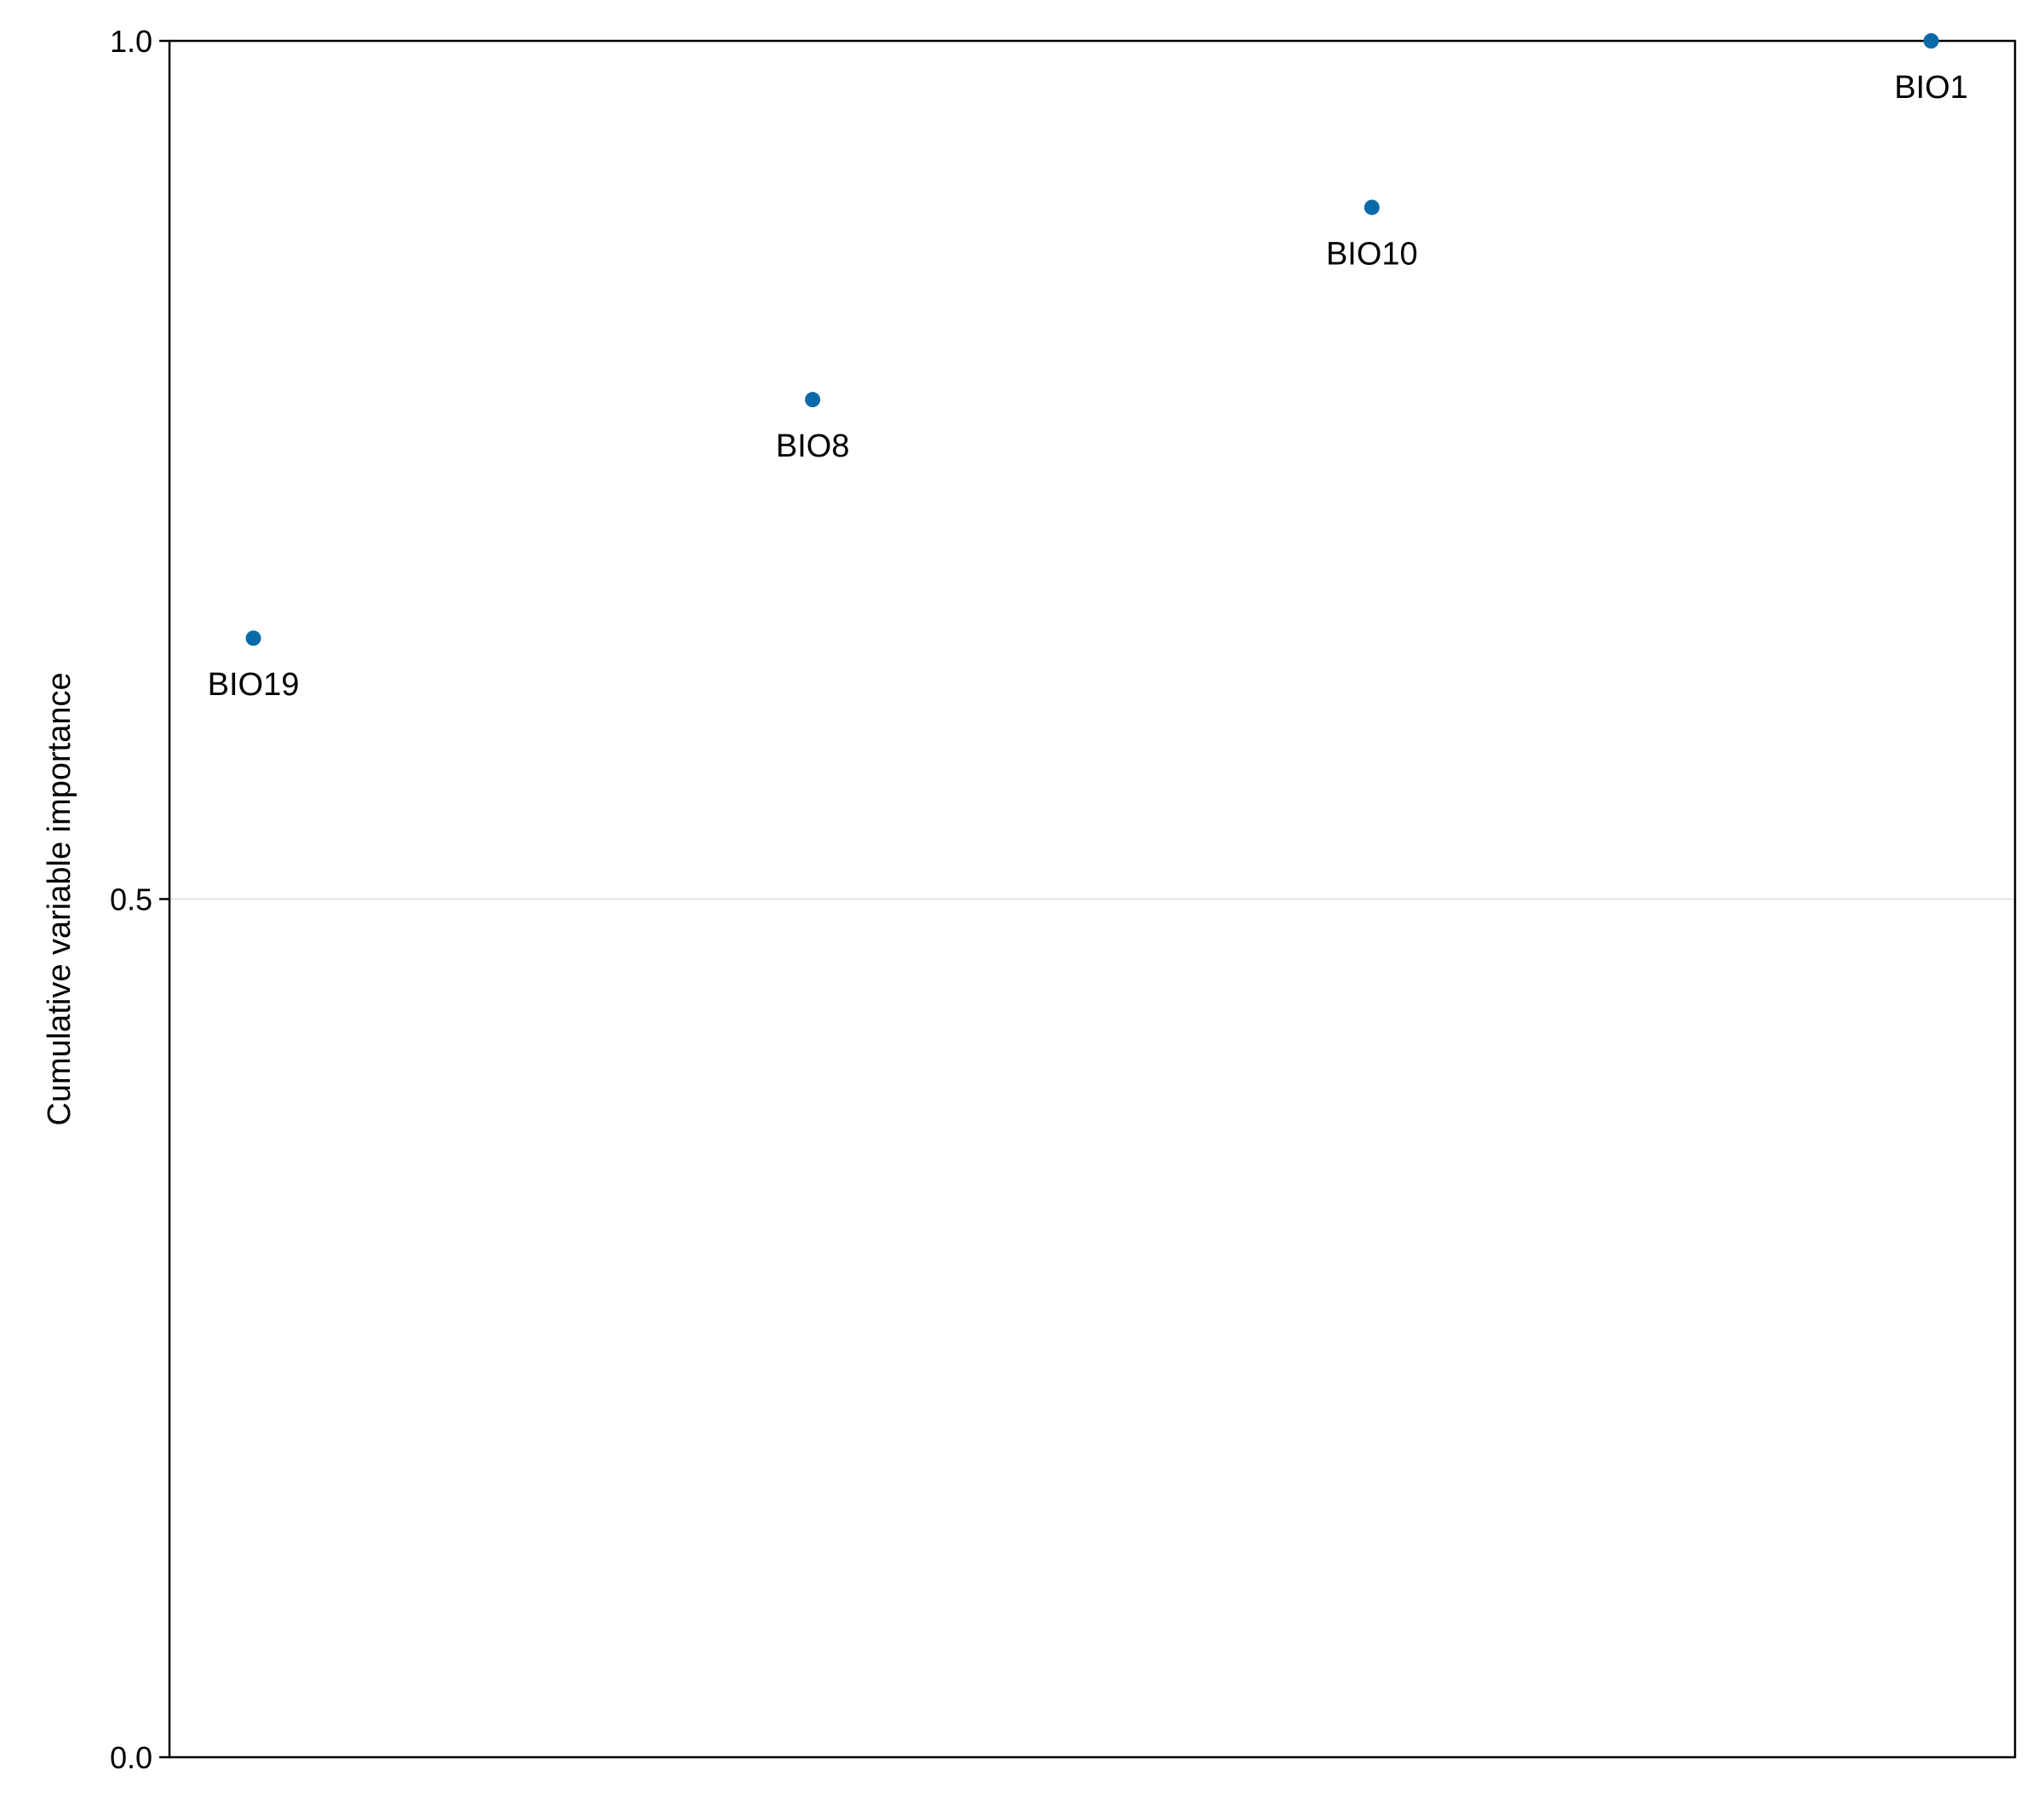 This screenshot has width=2044, height=1793. I want to click on y-tick-label-0: 0.0, so click(131, 1758).